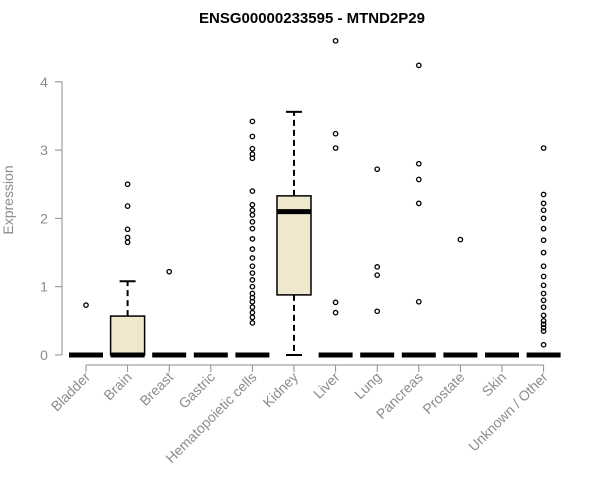  What do you see at coordinates (494, 384) in the screenshot?
I see `x-tick-label: Skin` at bounding box center [494, 384].